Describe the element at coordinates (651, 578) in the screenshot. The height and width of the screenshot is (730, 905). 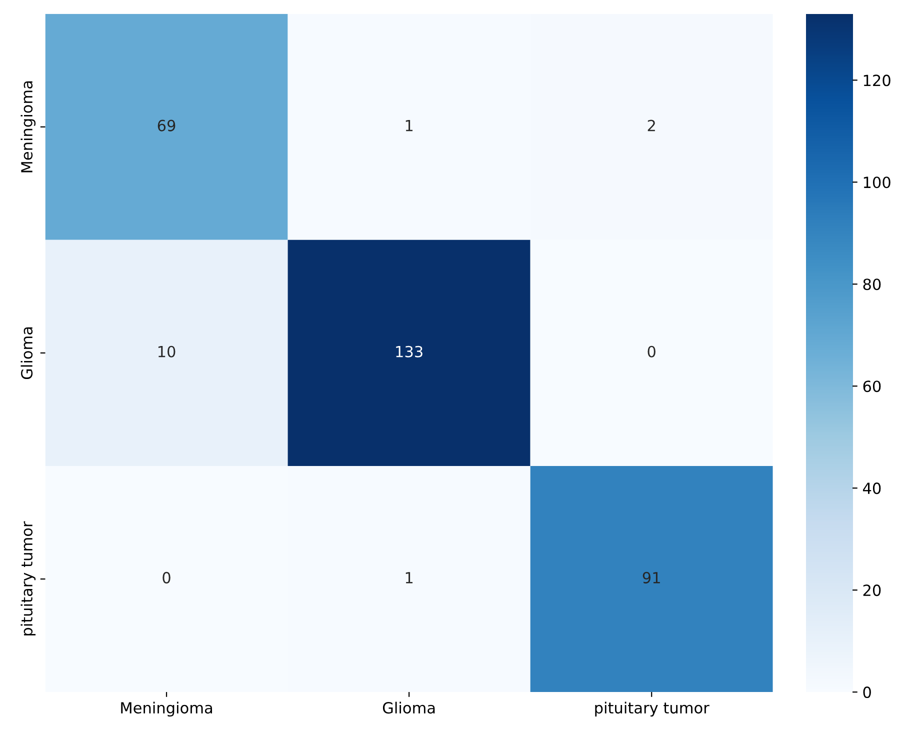
I see `data-label: 91` at that location.